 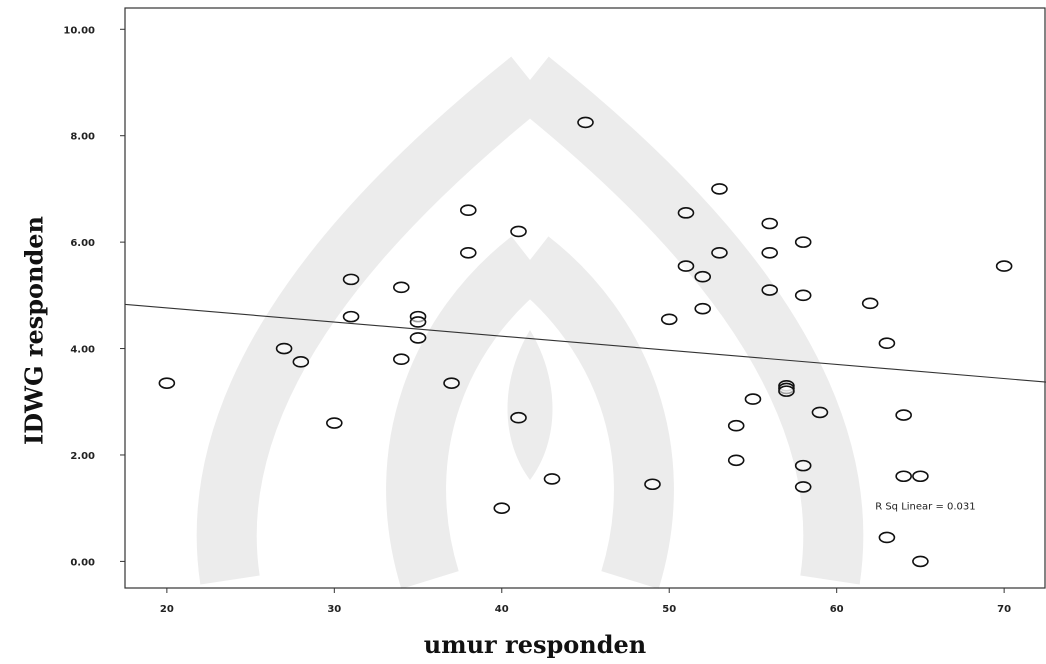 What do you see at coordinates (82, 243) in the screenshot?
I see `y-tick-label: 6.00` at bounding box center [82, 243].